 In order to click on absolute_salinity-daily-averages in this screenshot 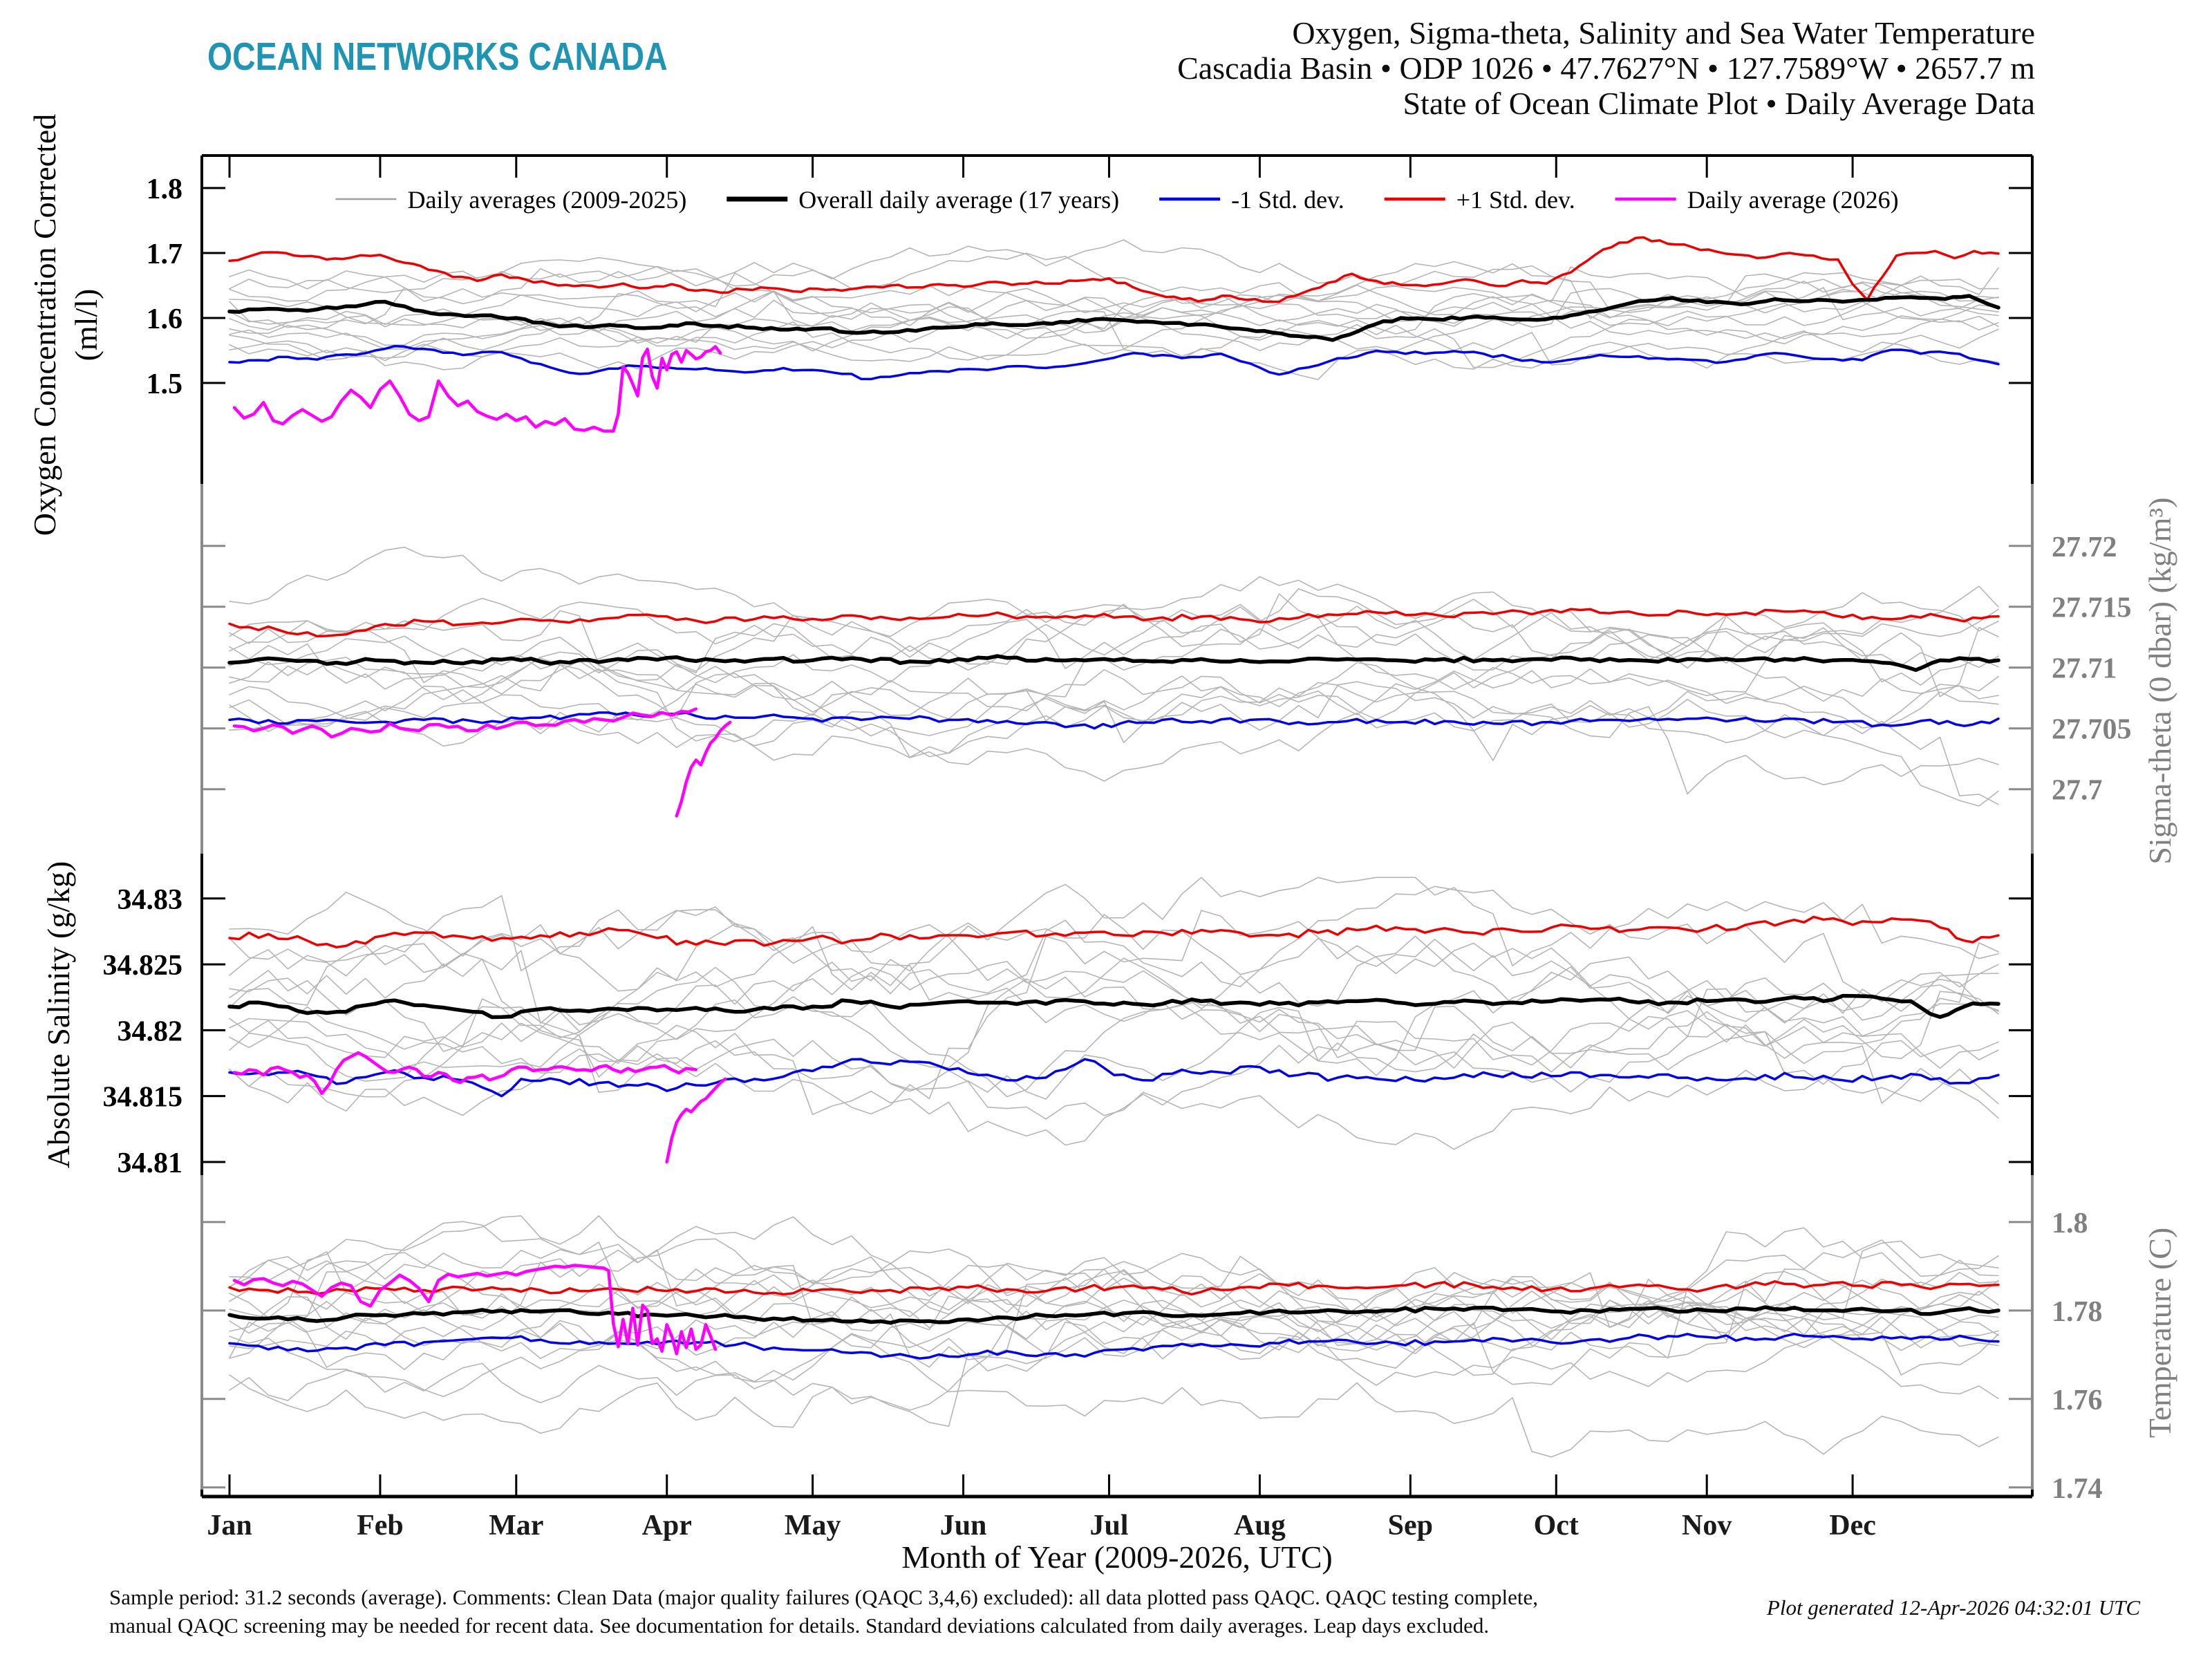, I will do `click(1114, 1013)`.